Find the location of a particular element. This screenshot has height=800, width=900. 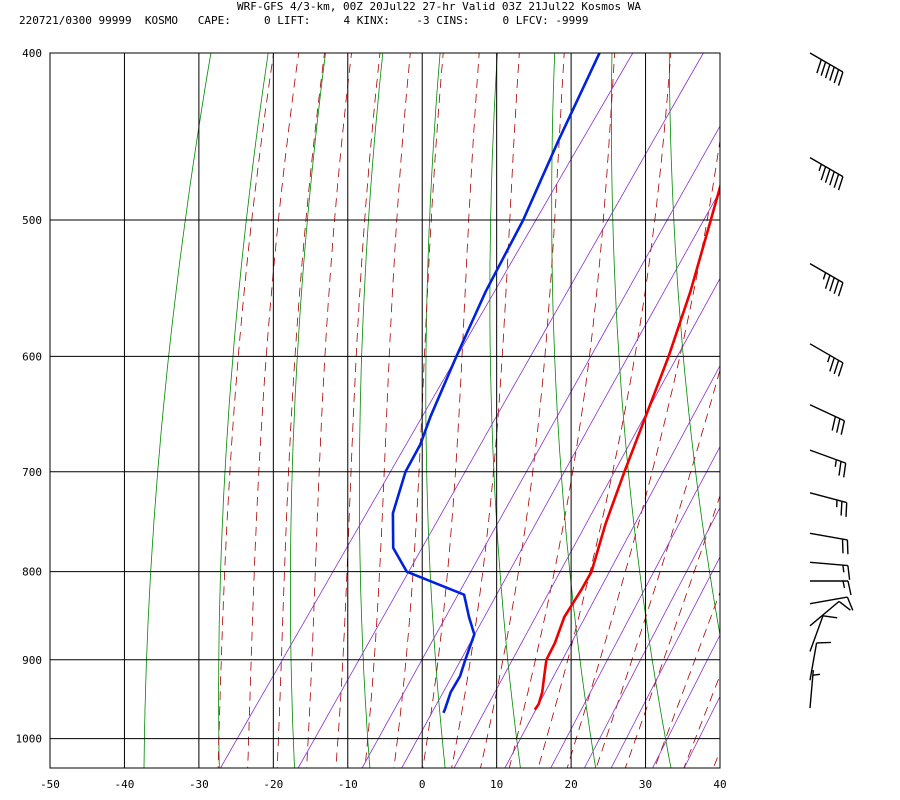

x-tick-label: 0 is located at coordinates (422, 784).